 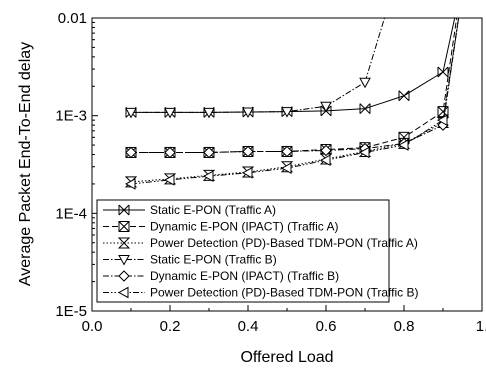 What do you see at coordinates (71, 116) in the screenshot?
I see `y-tick-label: 1E-3` at bounding box center [71, 116].